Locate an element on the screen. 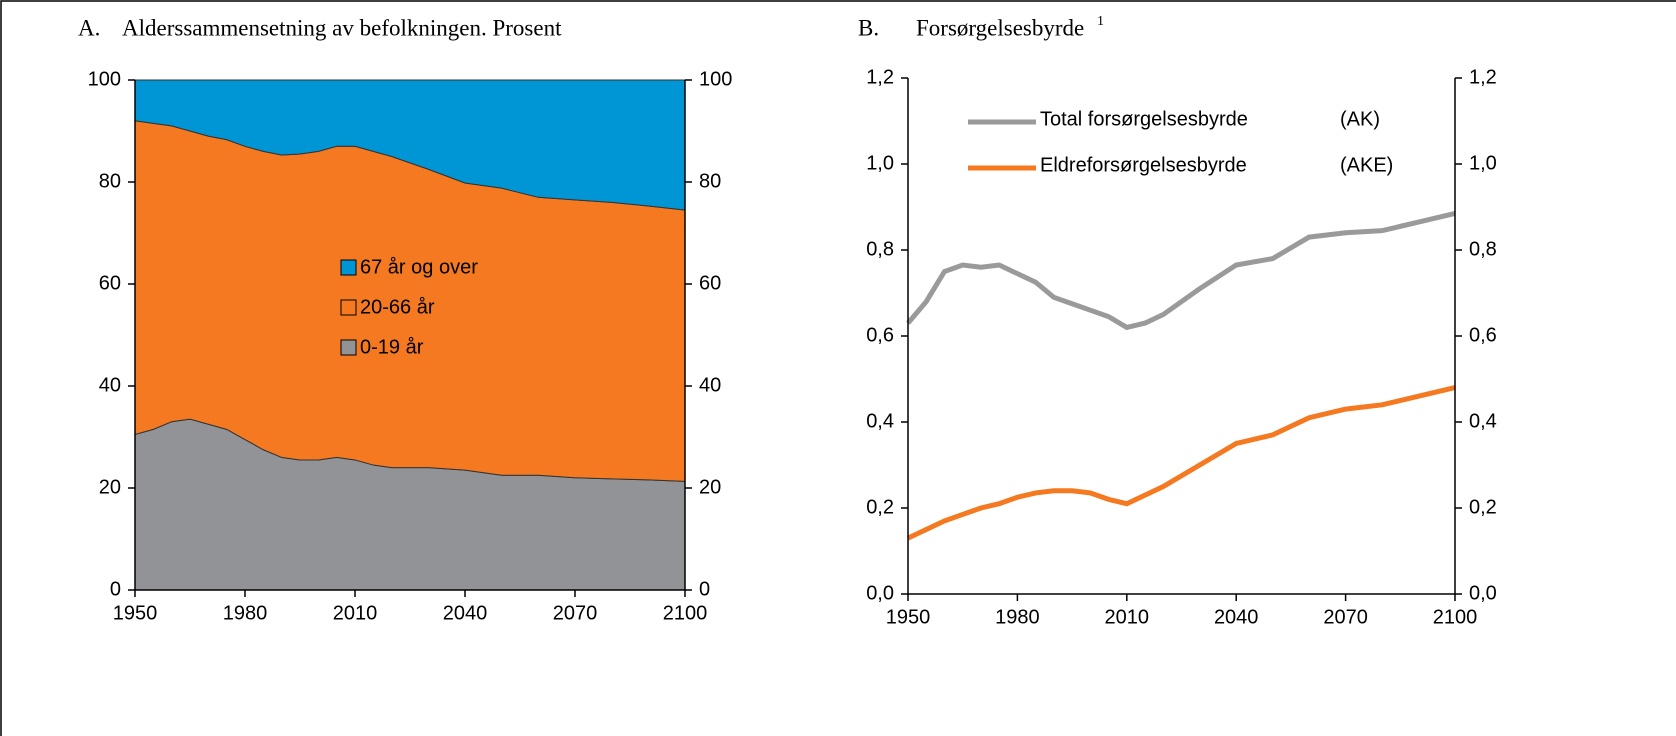 The height and width of the screenshot is (736, 1676). chart-title: Forsørgelsesbyrde is located at coordinates (1000, 27).